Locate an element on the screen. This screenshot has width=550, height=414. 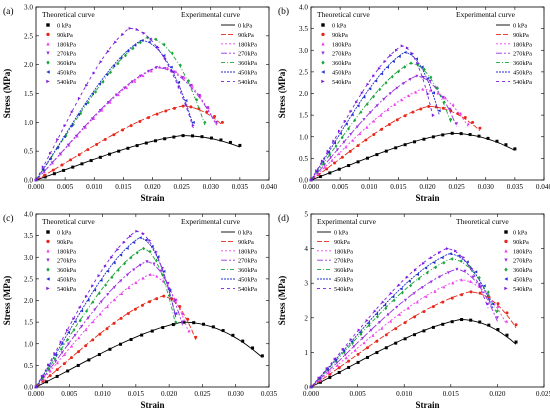
legend-label-experimental: 0 kPa is located at coordinates (339, 26).